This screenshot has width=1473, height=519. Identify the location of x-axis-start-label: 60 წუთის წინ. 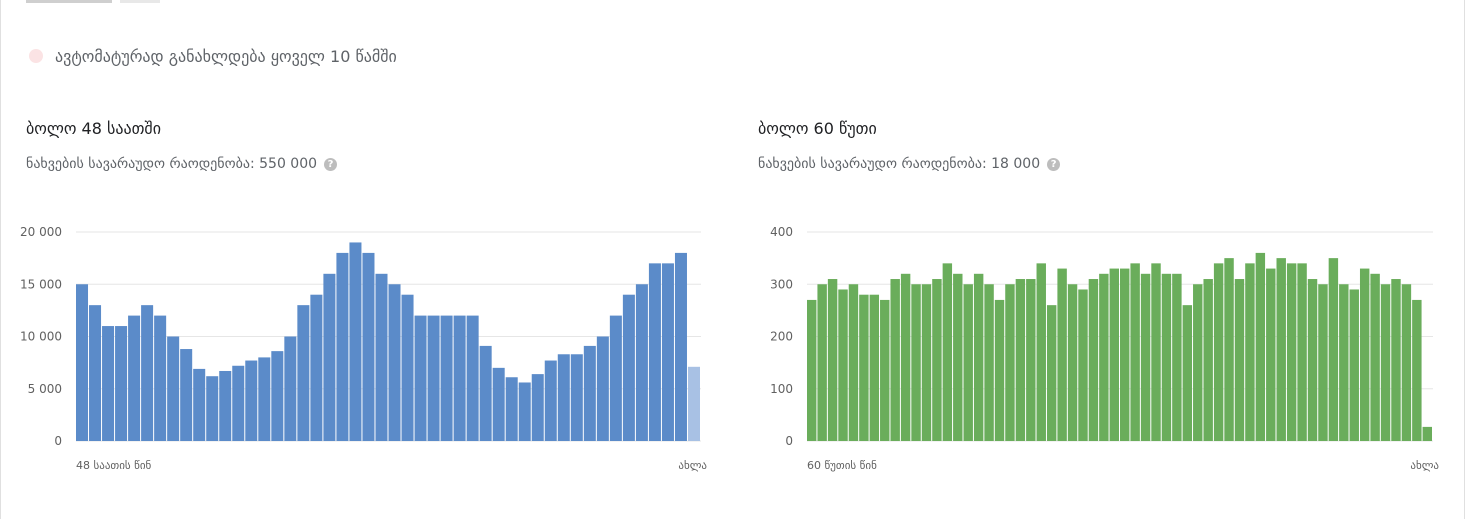
(842, 465).